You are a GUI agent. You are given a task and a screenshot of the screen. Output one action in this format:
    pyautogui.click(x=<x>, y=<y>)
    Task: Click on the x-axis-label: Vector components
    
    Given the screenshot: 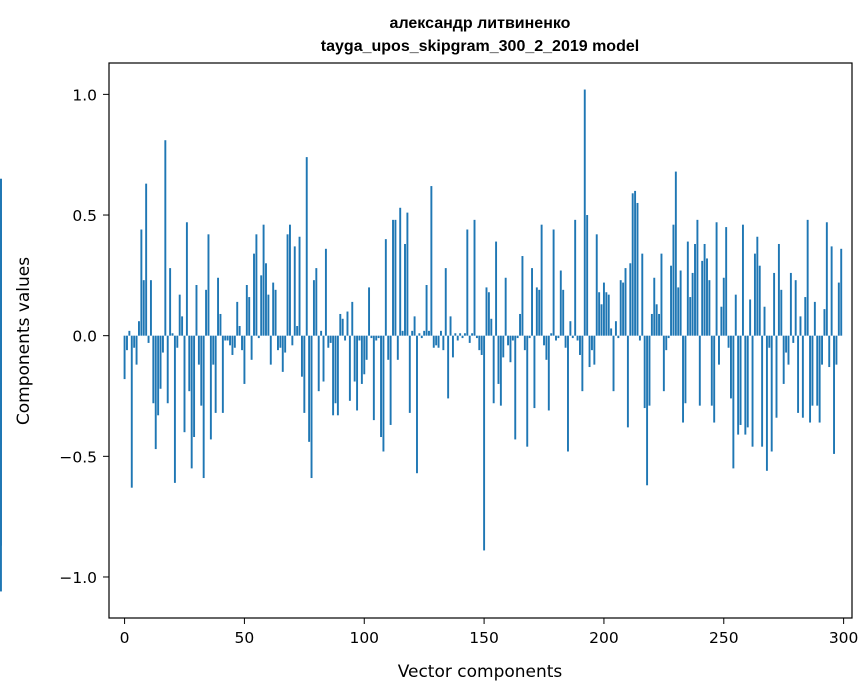 What is the action you would take?
    pyautogui.click(x=480, y=672)
    